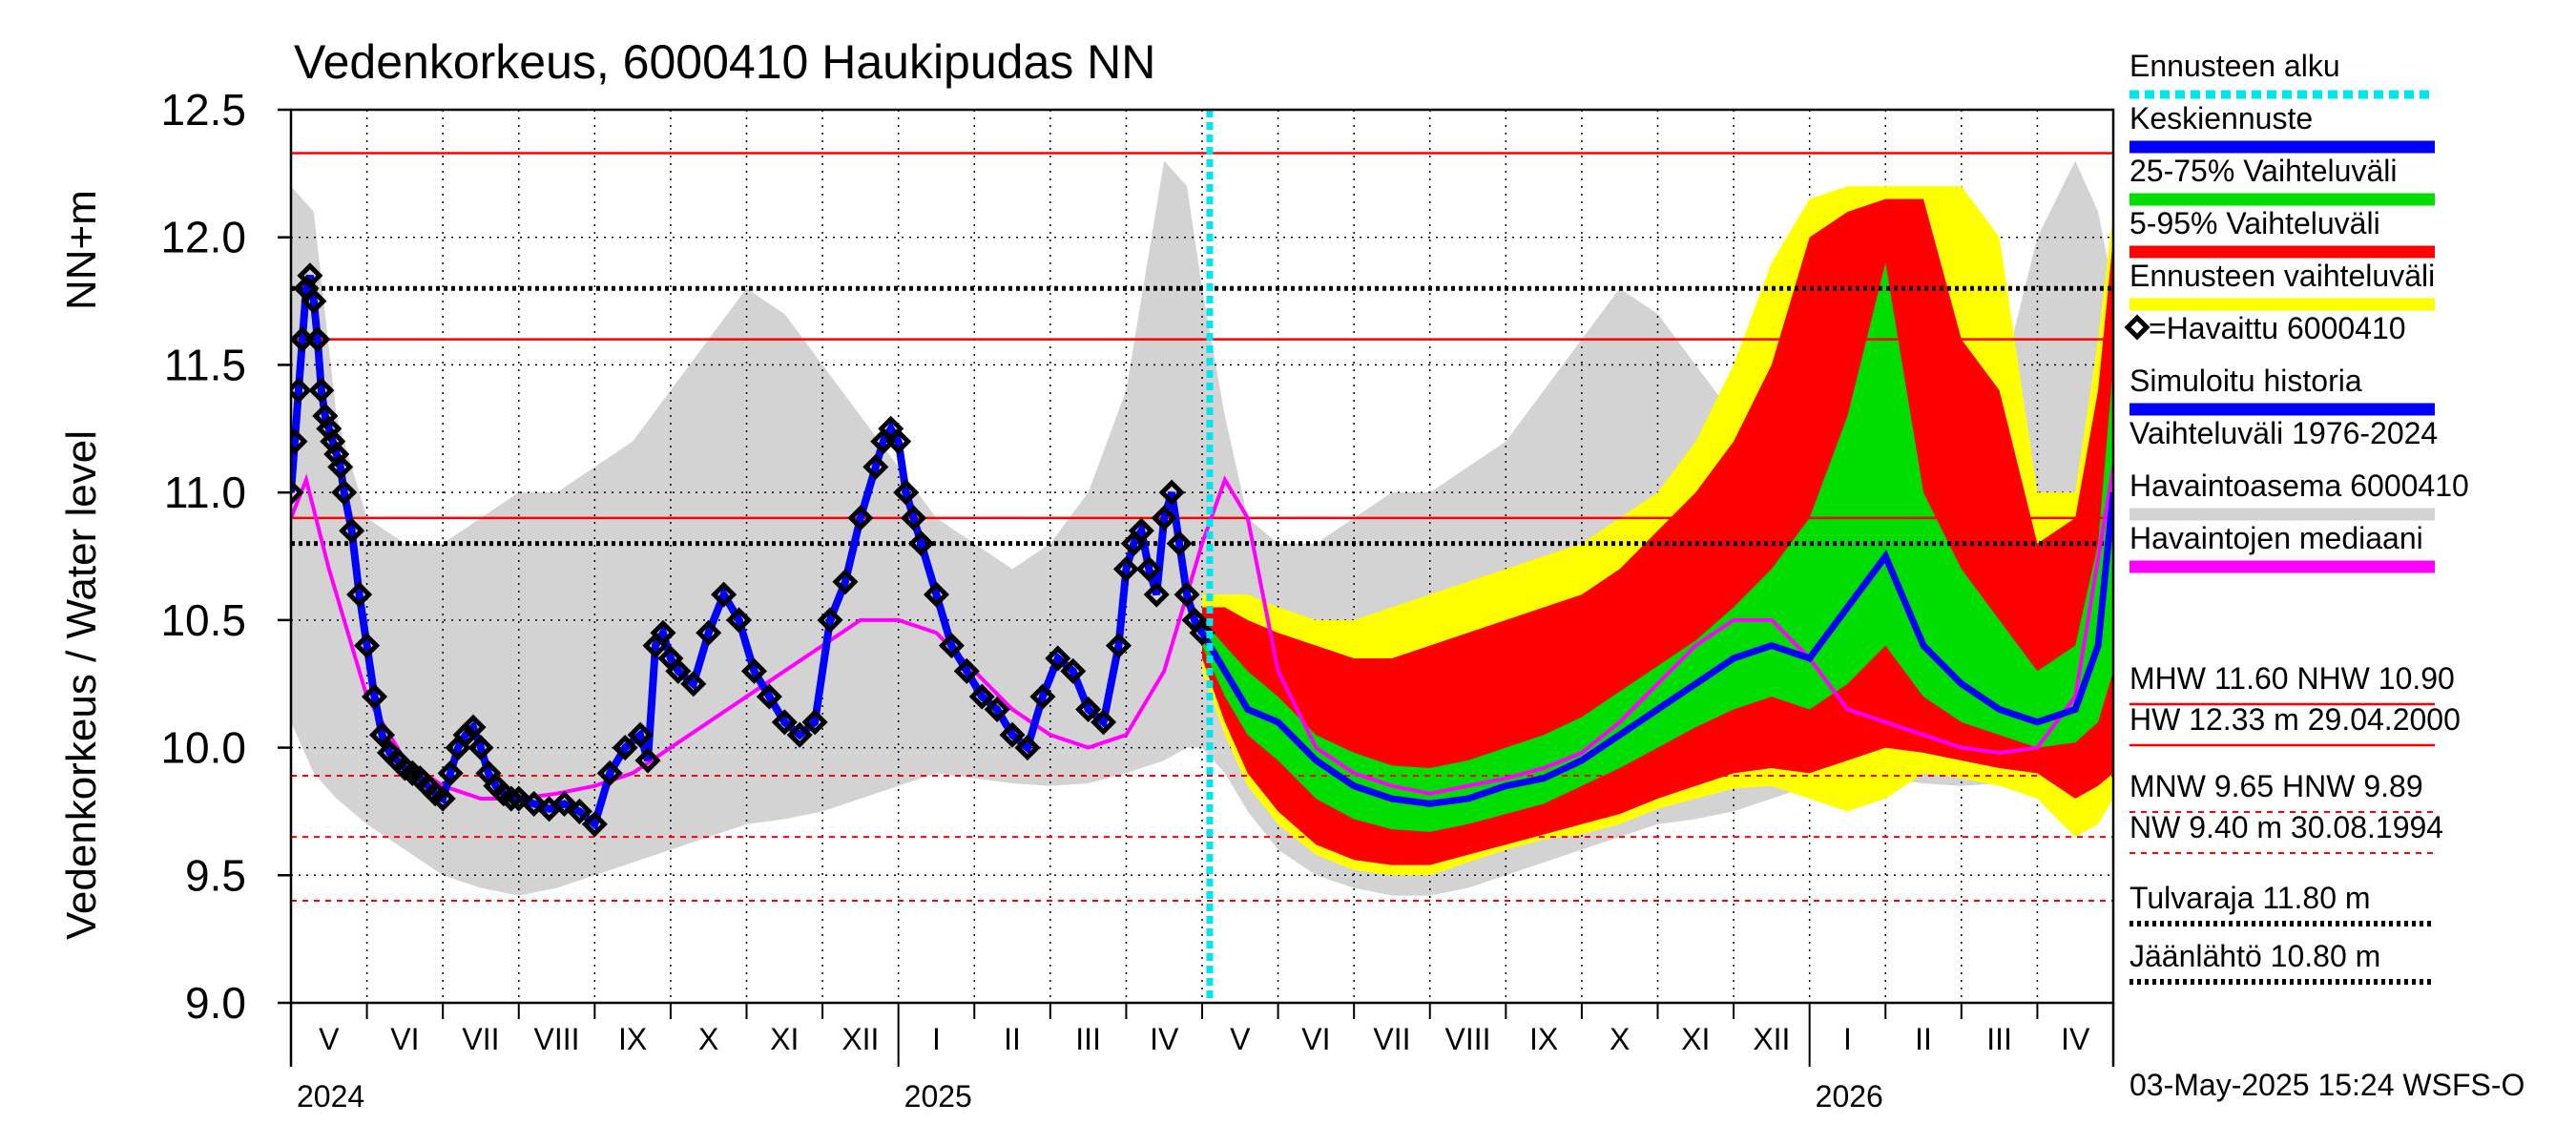  I want to click on x-year-label: 2025, so click(938, 1096).